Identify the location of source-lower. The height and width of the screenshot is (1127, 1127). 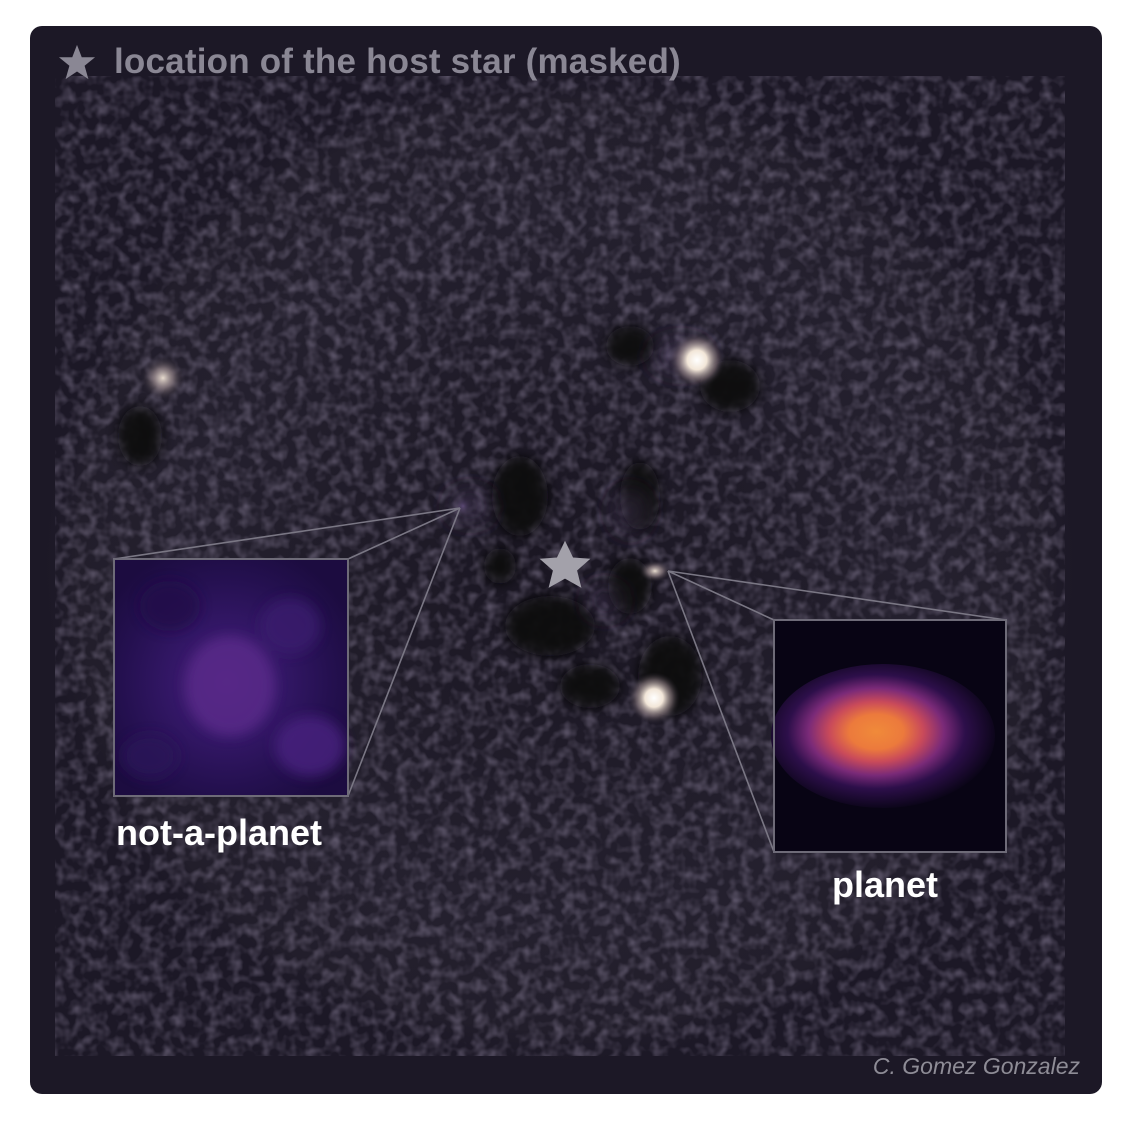
(654, 698).